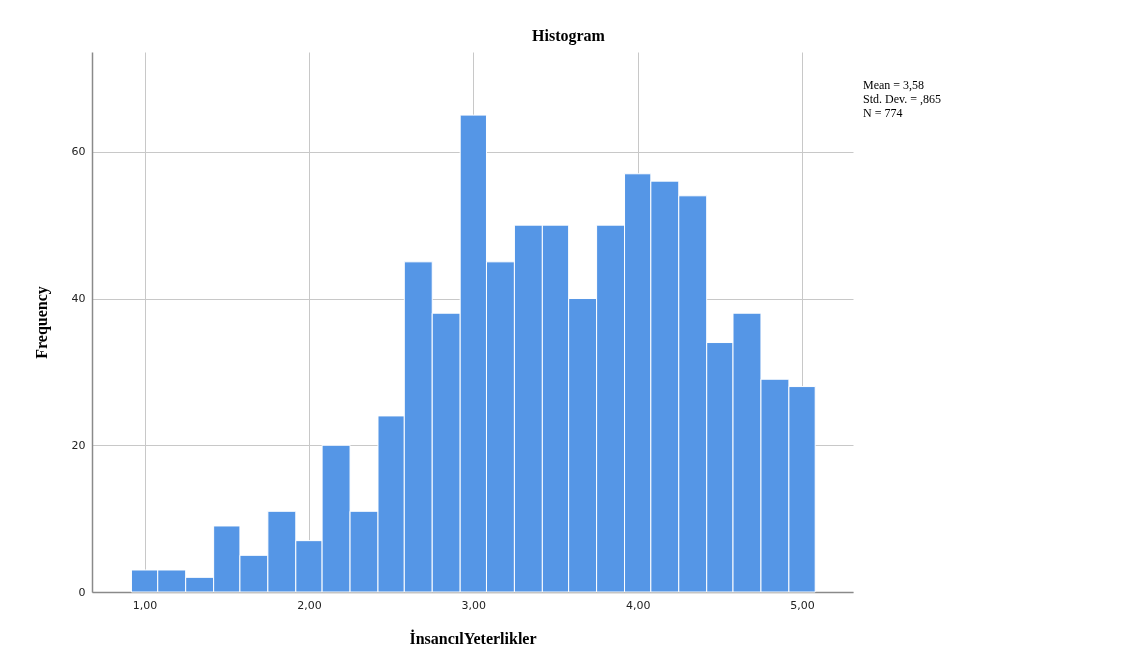 Image resolution: width=1137 pixels, height=671 pixels. I want to click on text: Std. Dev. = ,865, so click(902, 99).